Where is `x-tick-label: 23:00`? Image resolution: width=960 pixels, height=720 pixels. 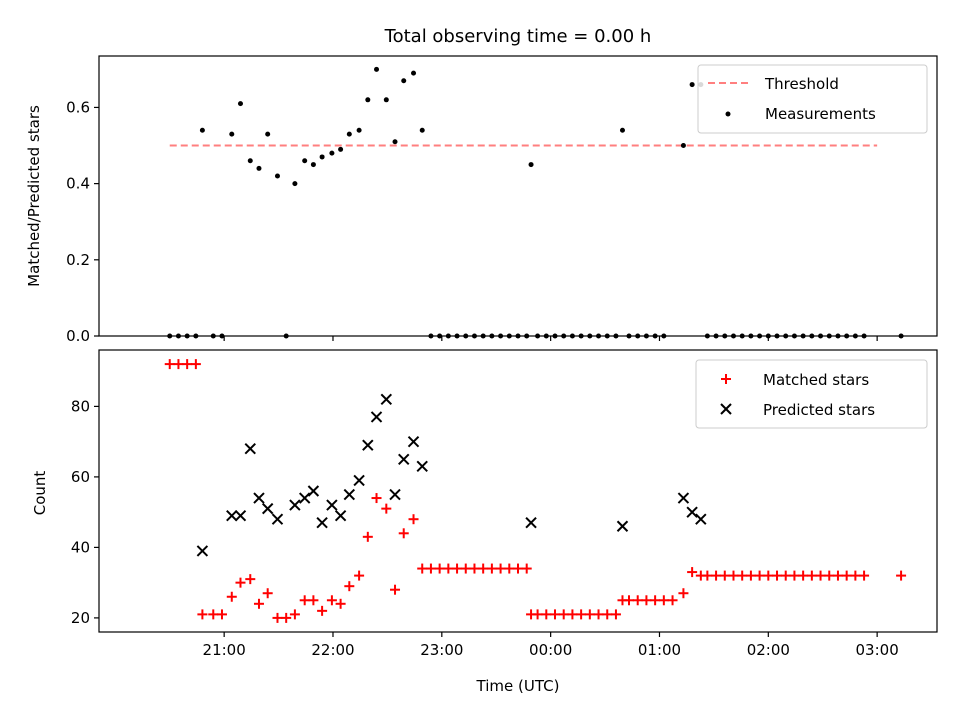 x-tick-label: 23:00 is located at coordinates (441, 650).